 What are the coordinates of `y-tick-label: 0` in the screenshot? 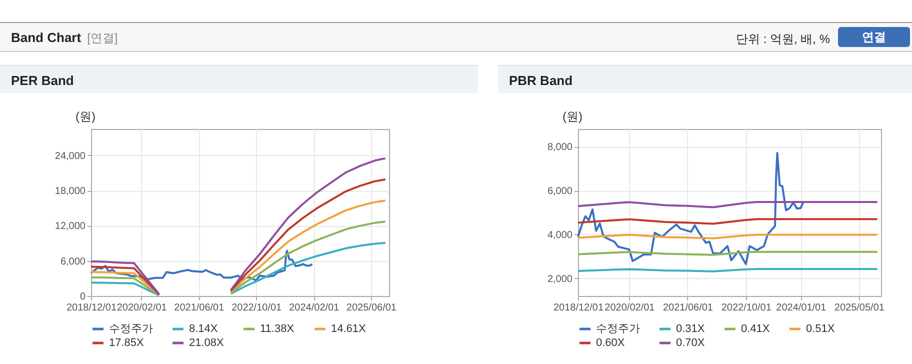 It's located at (83, 297).